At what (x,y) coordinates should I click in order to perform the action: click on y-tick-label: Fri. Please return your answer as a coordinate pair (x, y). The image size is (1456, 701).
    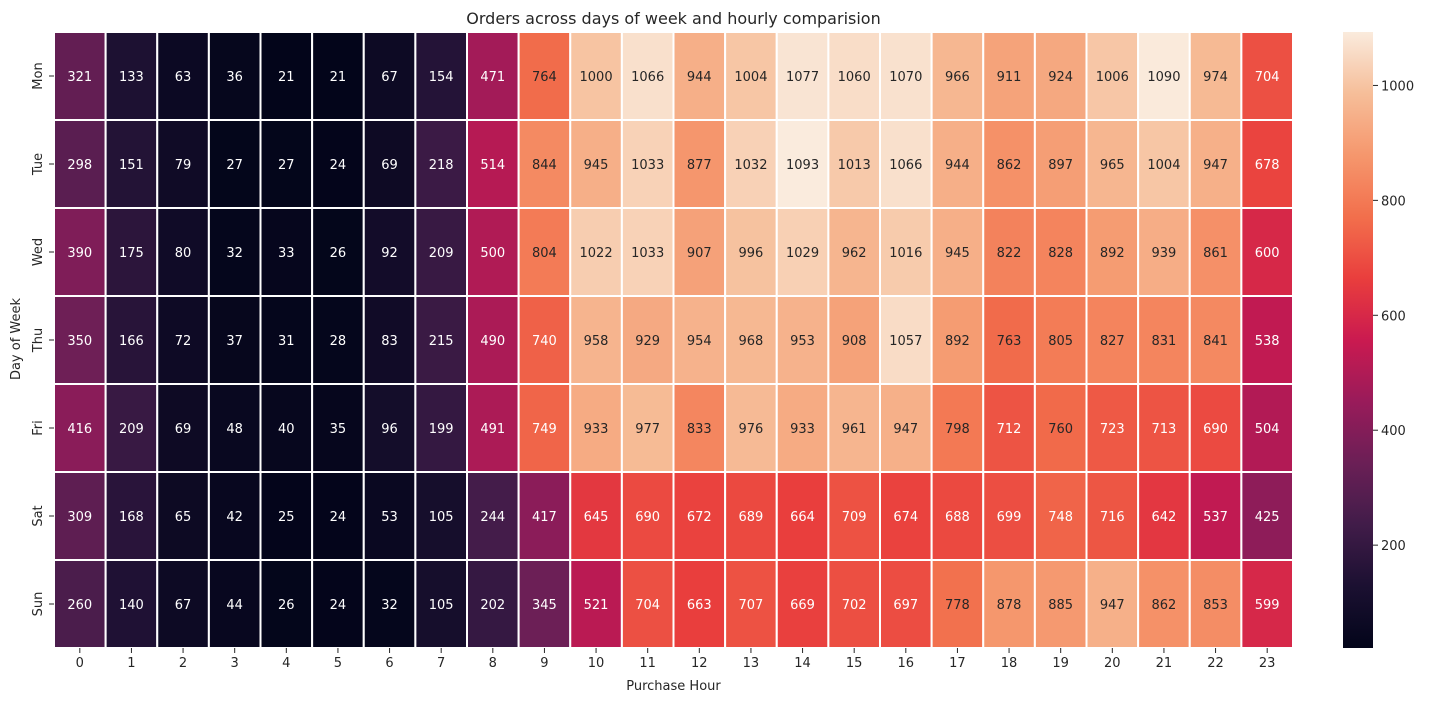
    Looking at the image, I should click on (38, 428).